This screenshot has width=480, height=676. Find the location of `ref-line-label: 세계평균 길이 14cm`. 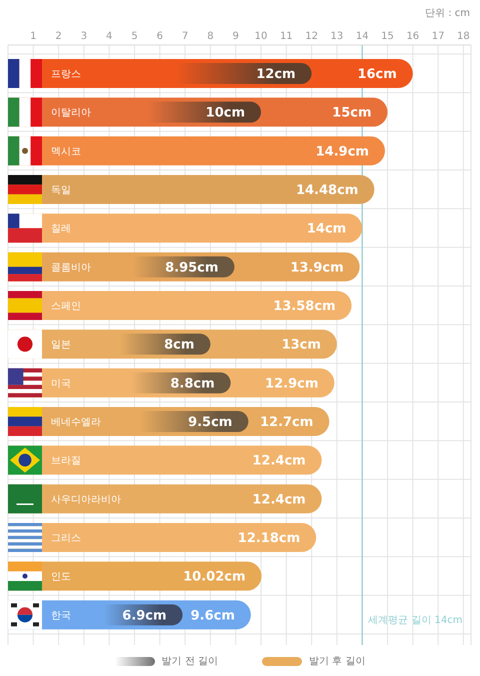

ref-line-label: 세계평균 길이 14cm is located at coordinates (415, 620).